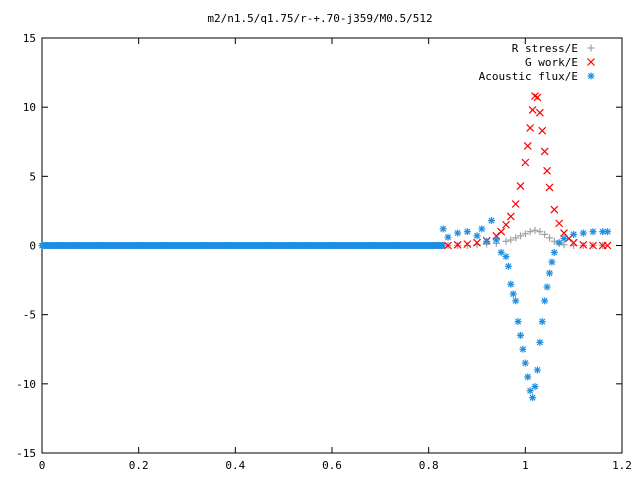 The height and width of the screenshot is (480, 640). Describe the element at coordinates (235, 465) in the screenshot. I see `x-tick-label: 0.4` at that location.